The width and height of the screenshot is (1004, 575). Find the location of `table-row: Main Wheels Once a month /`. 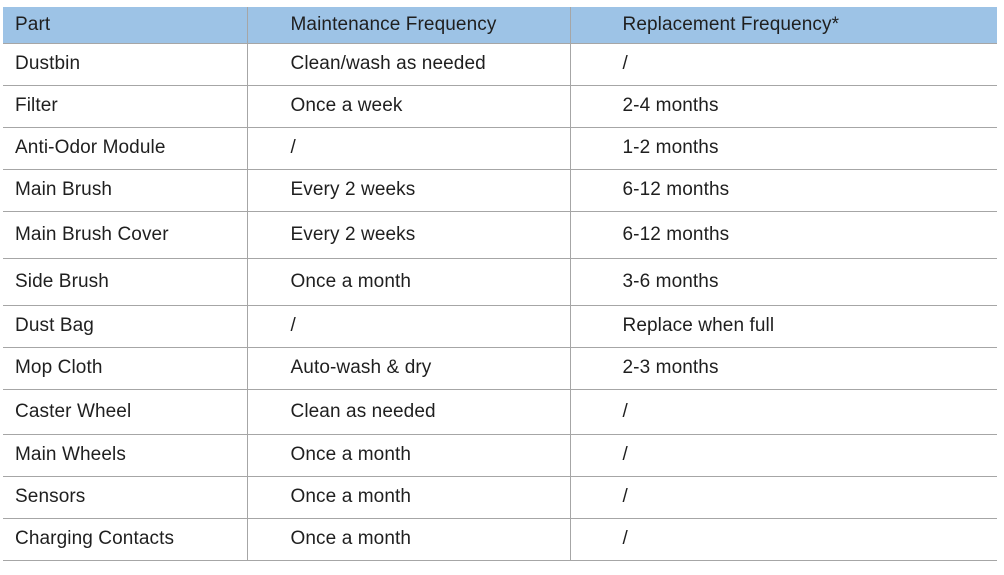

table-row: Main Wheels Once a month / is located at coordinates (500, 455).